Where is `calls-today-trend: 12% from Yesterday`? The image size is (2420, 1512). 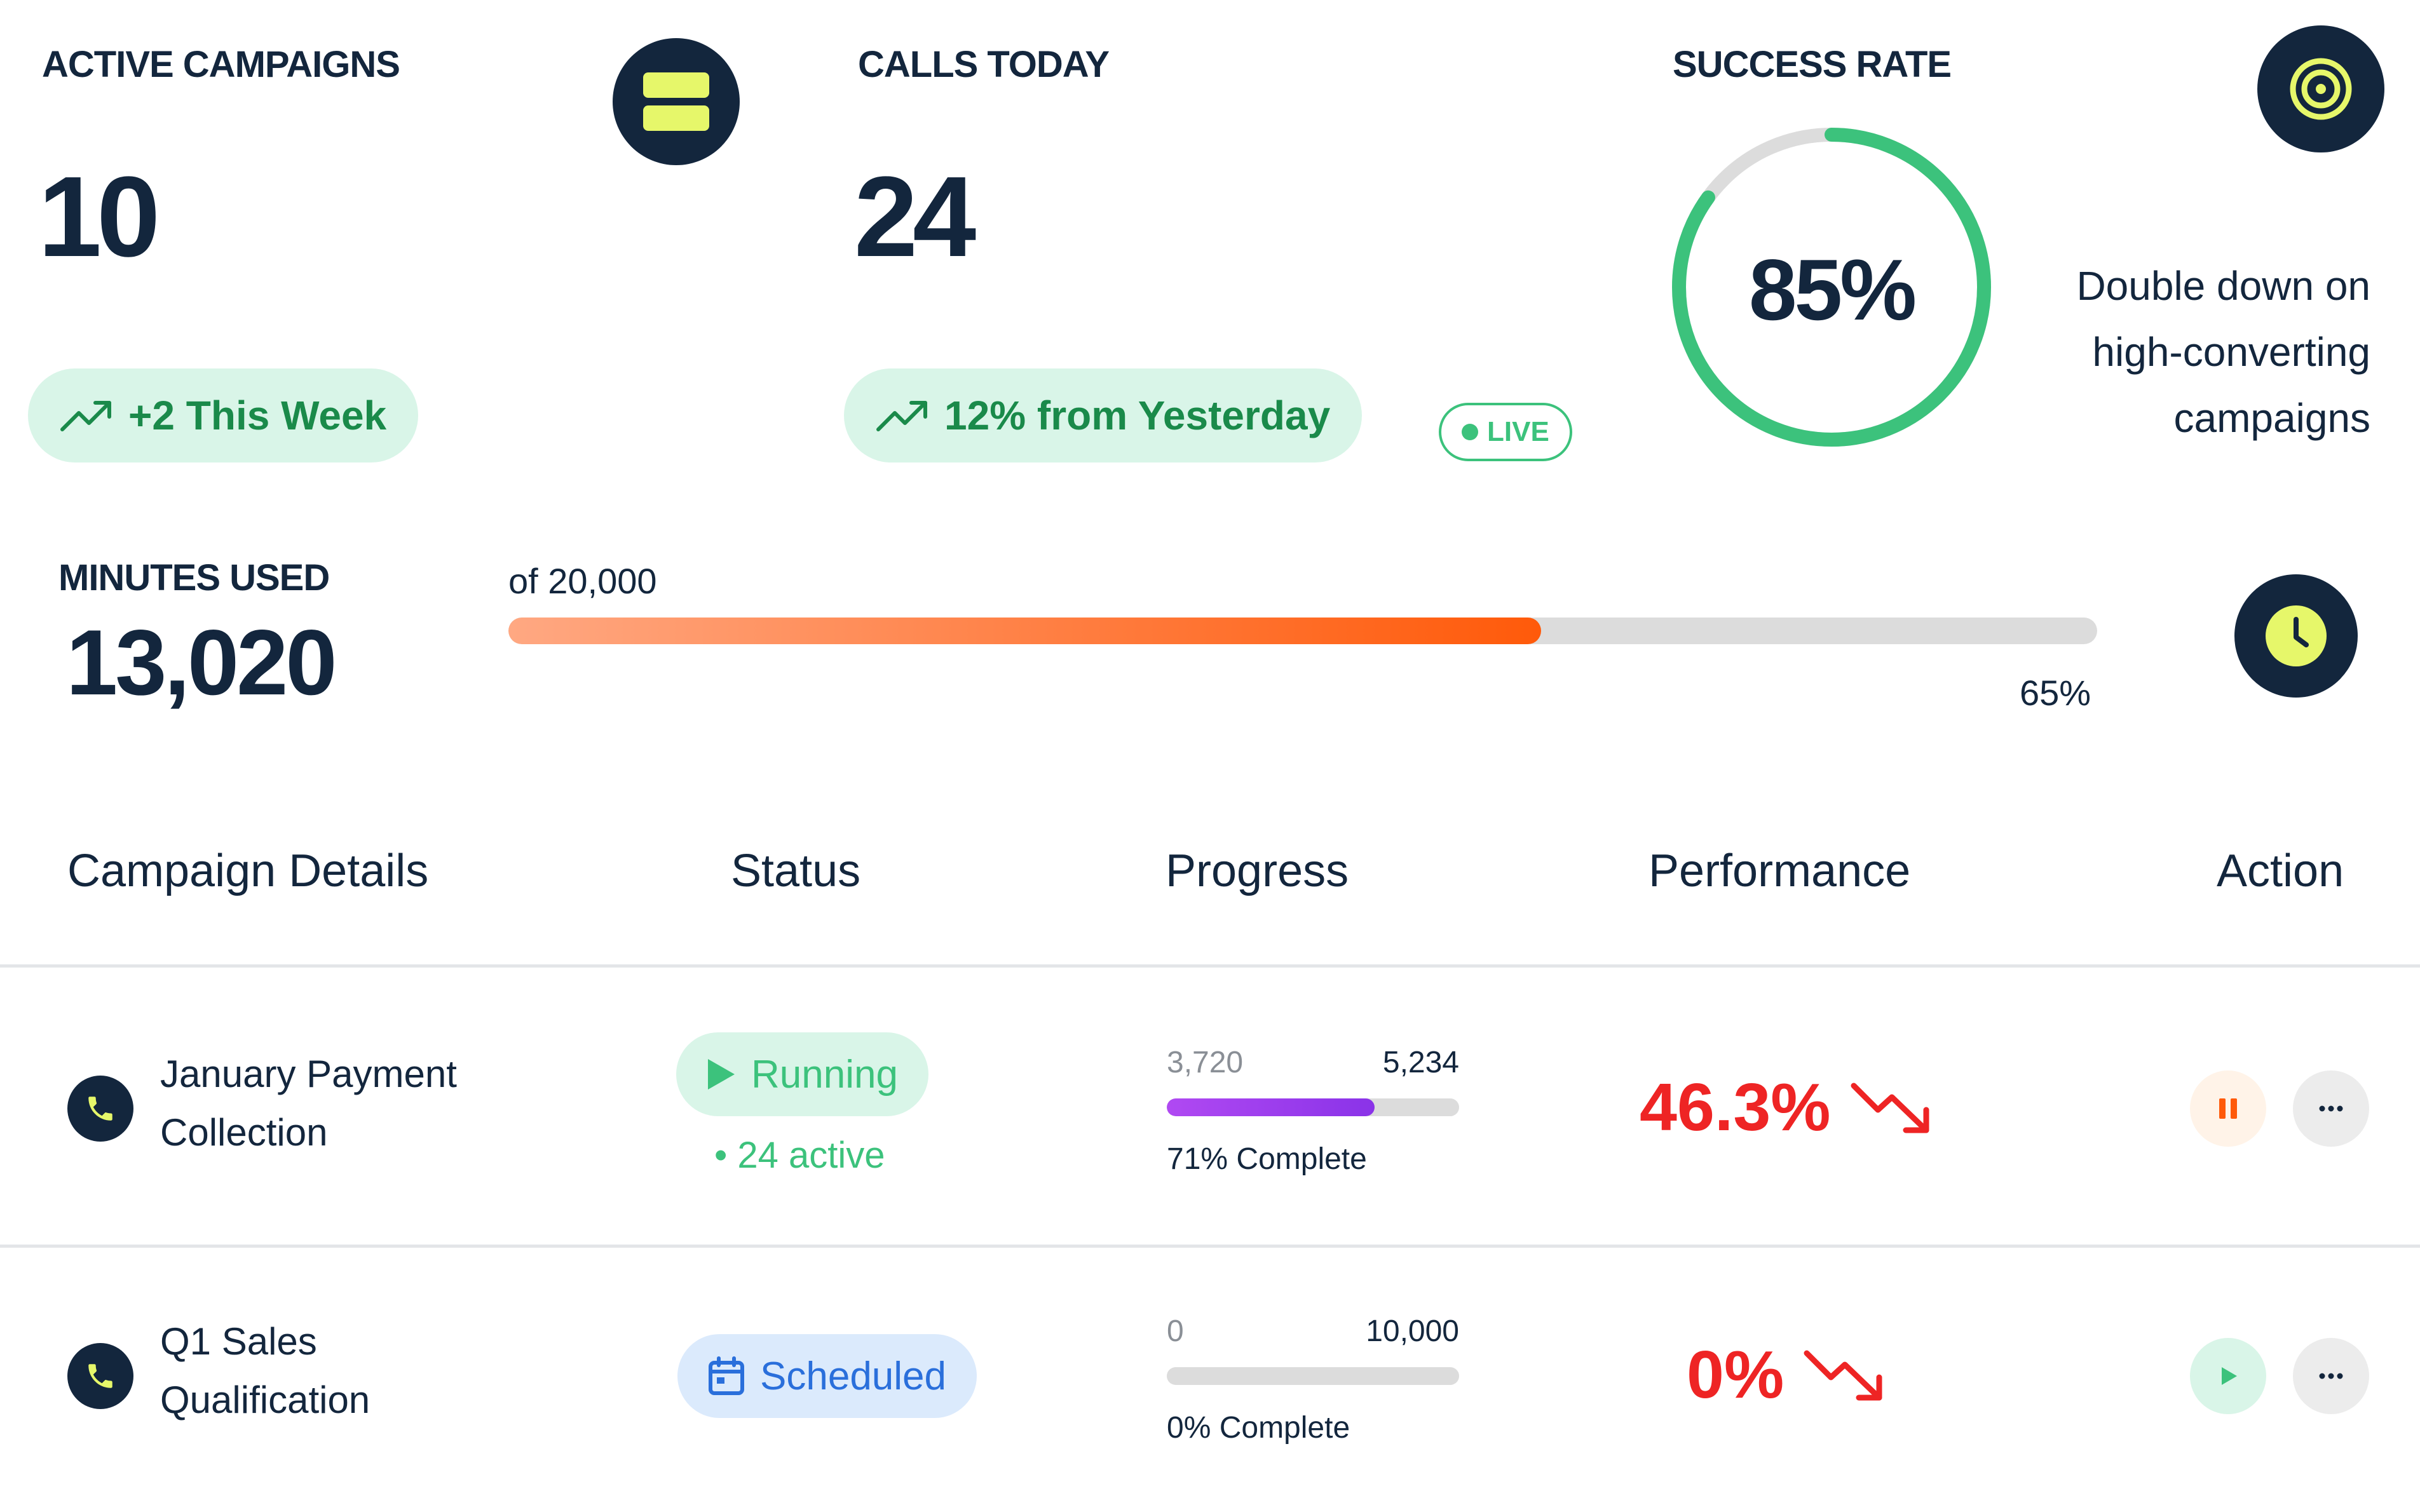
calls-today-trend: 12% from Yesterday is located at coordinates (1103, 415).